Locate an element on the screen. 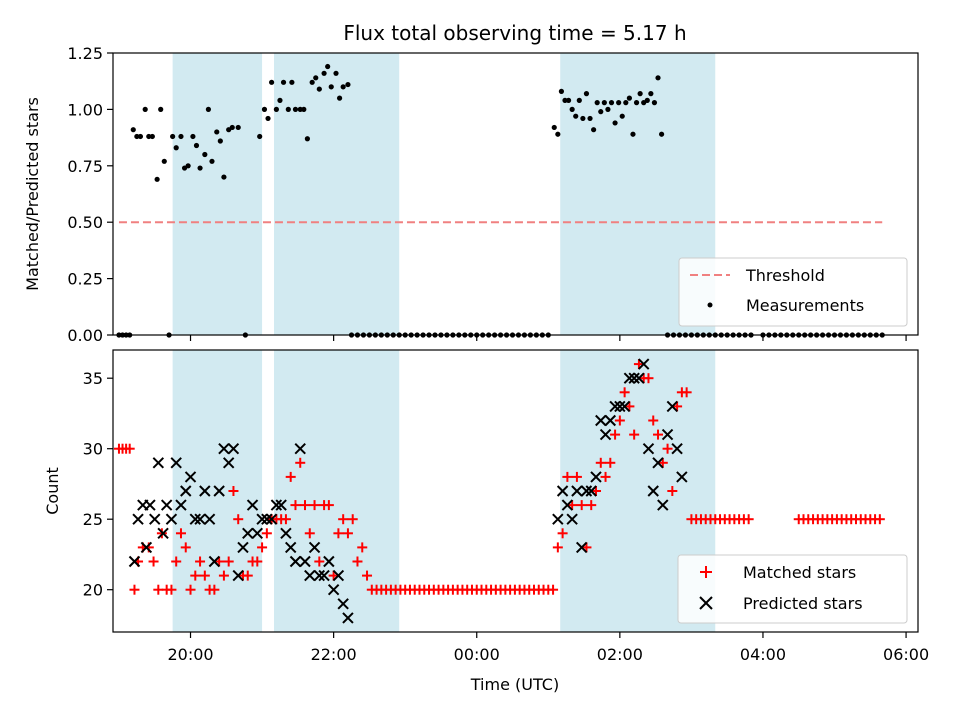 The height and width of the screenshot is (720, 960). chart-title: Flux total observing time = 5.17 h is located at coordinates (514, 33).